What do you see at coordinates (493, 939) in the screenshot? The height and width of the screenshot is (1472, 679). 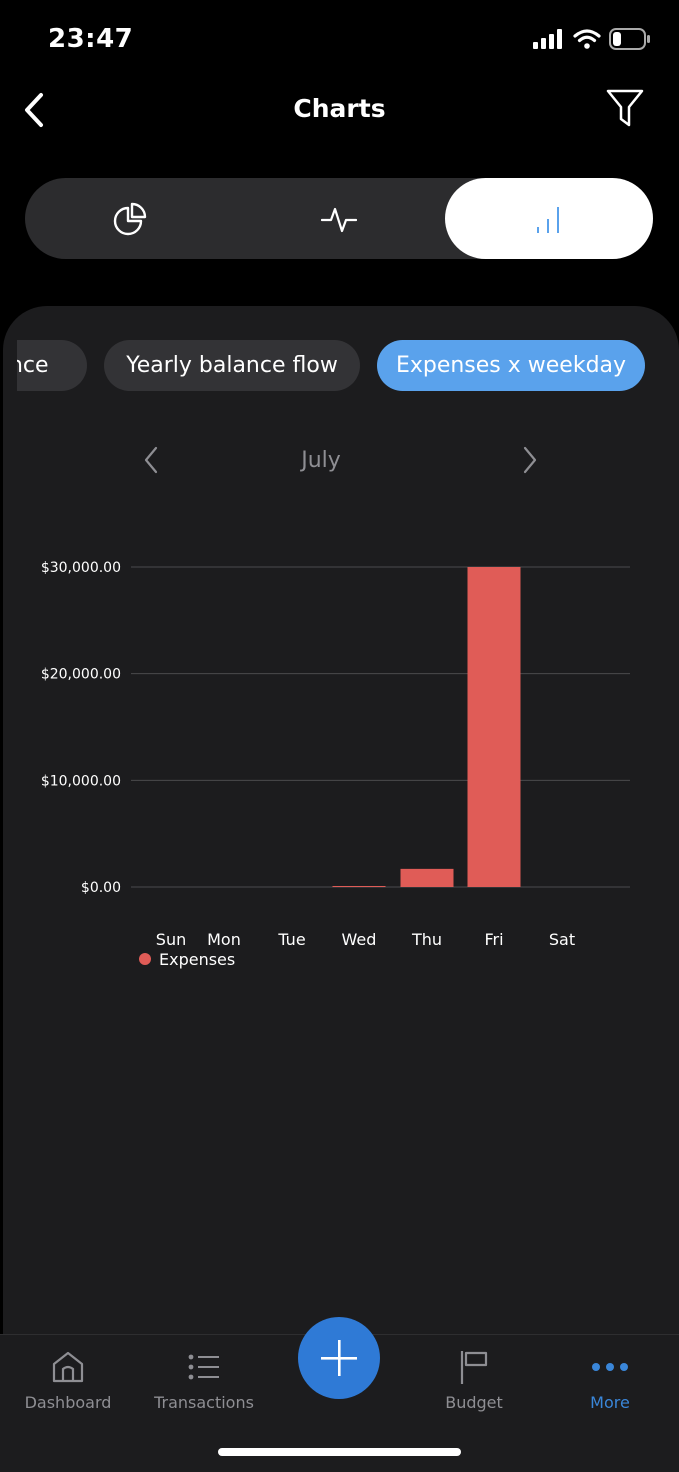 I see `x-tick-label: Fri` at bounding box center [493, 939].